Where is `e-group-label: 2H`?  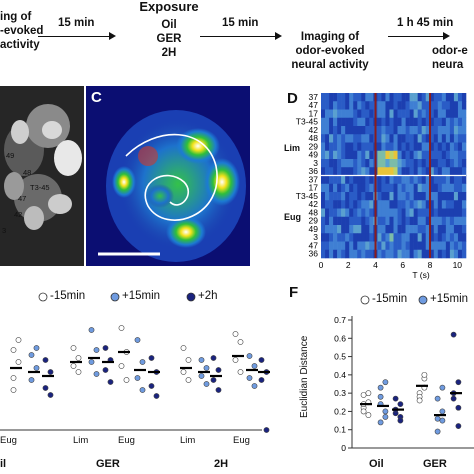
e-group-label: 2H is located at coordinates (221, 464).